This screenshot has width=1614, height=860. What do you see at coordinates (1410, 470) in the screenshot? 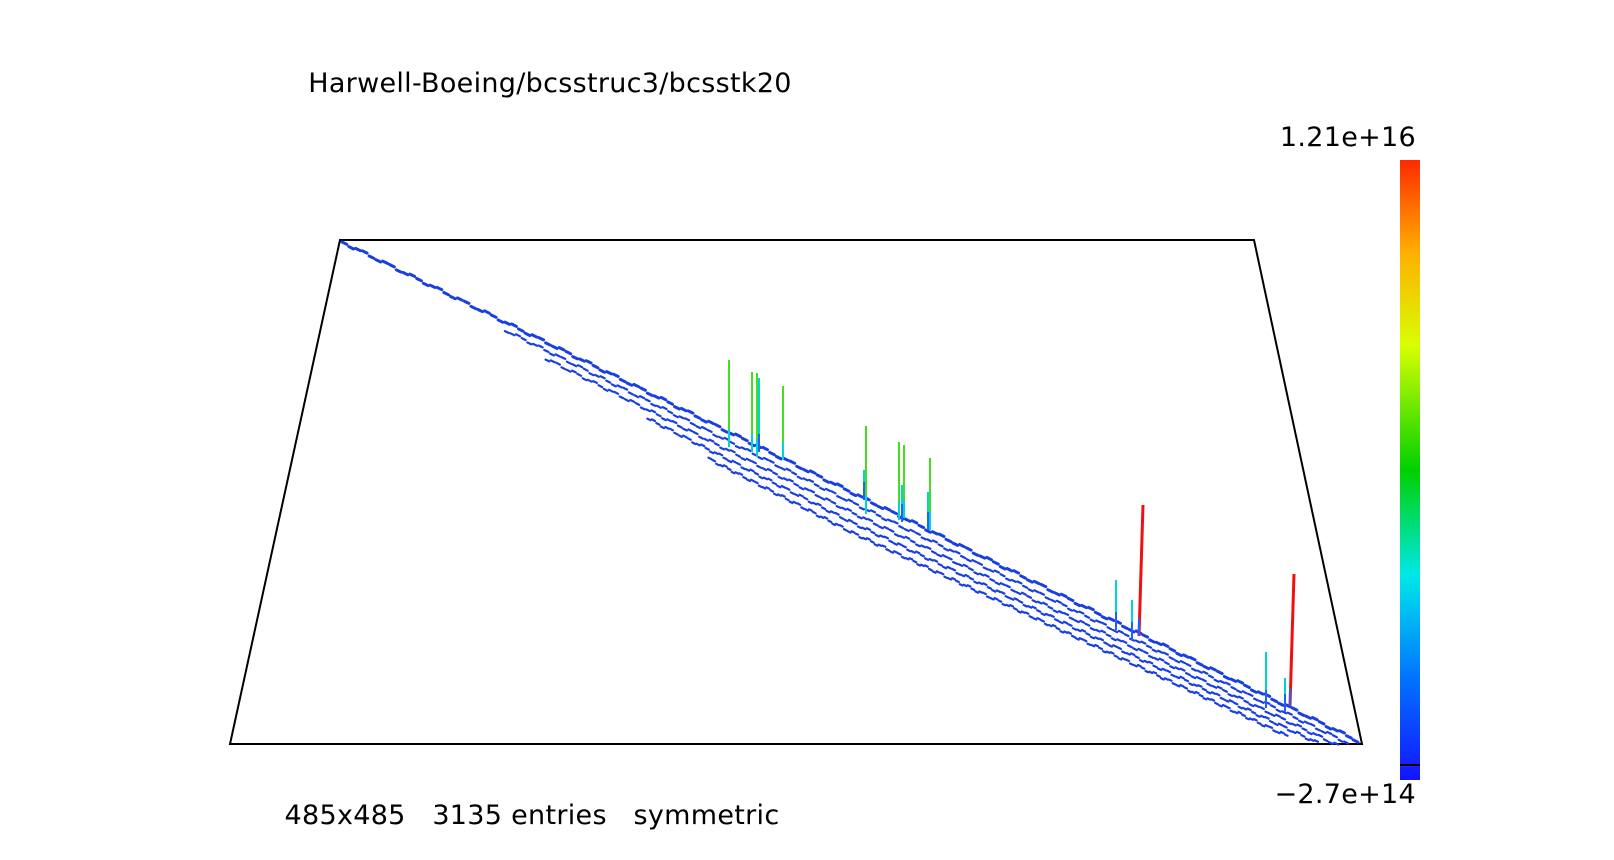
I see `colorbar` at bounding box center [1410, 470].